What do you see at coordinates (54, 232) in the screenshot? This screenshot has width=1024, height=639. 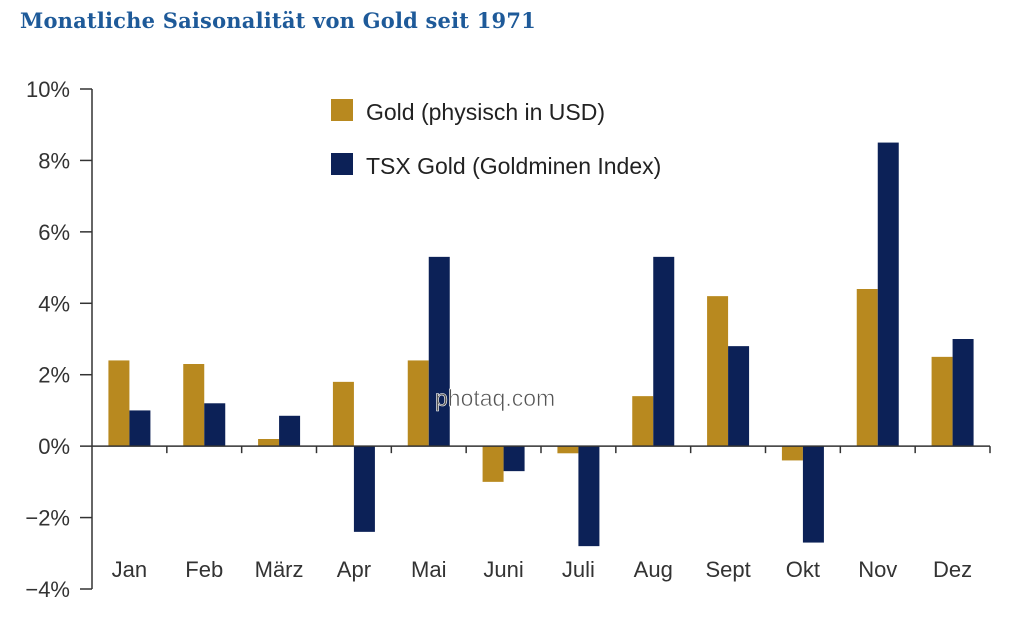 I see `y-tick-label: 6%` at bounding box center [54, 232].